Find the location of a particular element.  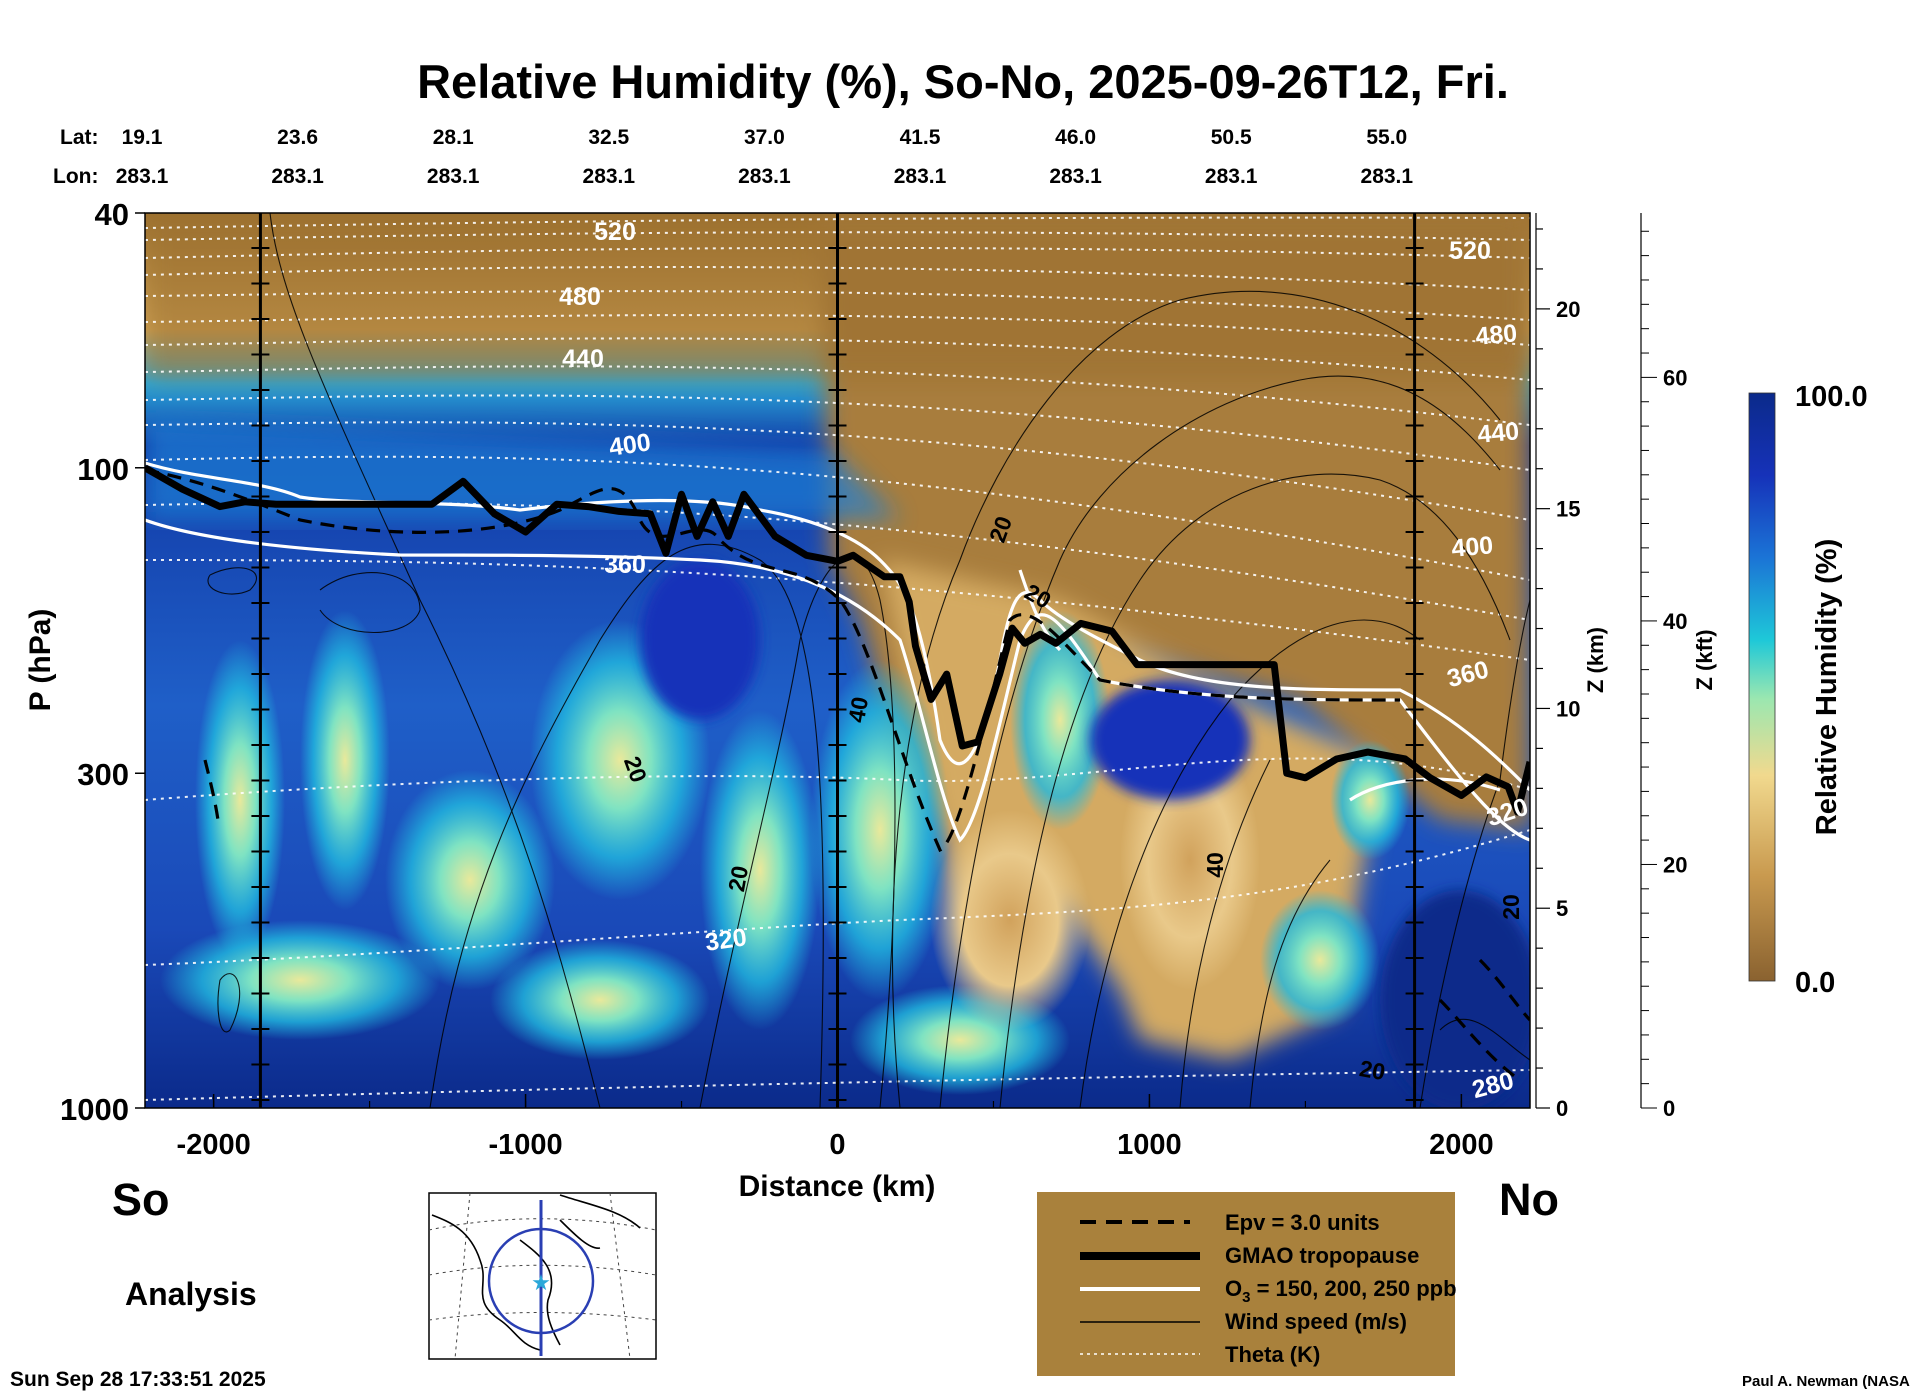

credit: Paul A. Newman (NASA is located at coordinates (1826, 1381).